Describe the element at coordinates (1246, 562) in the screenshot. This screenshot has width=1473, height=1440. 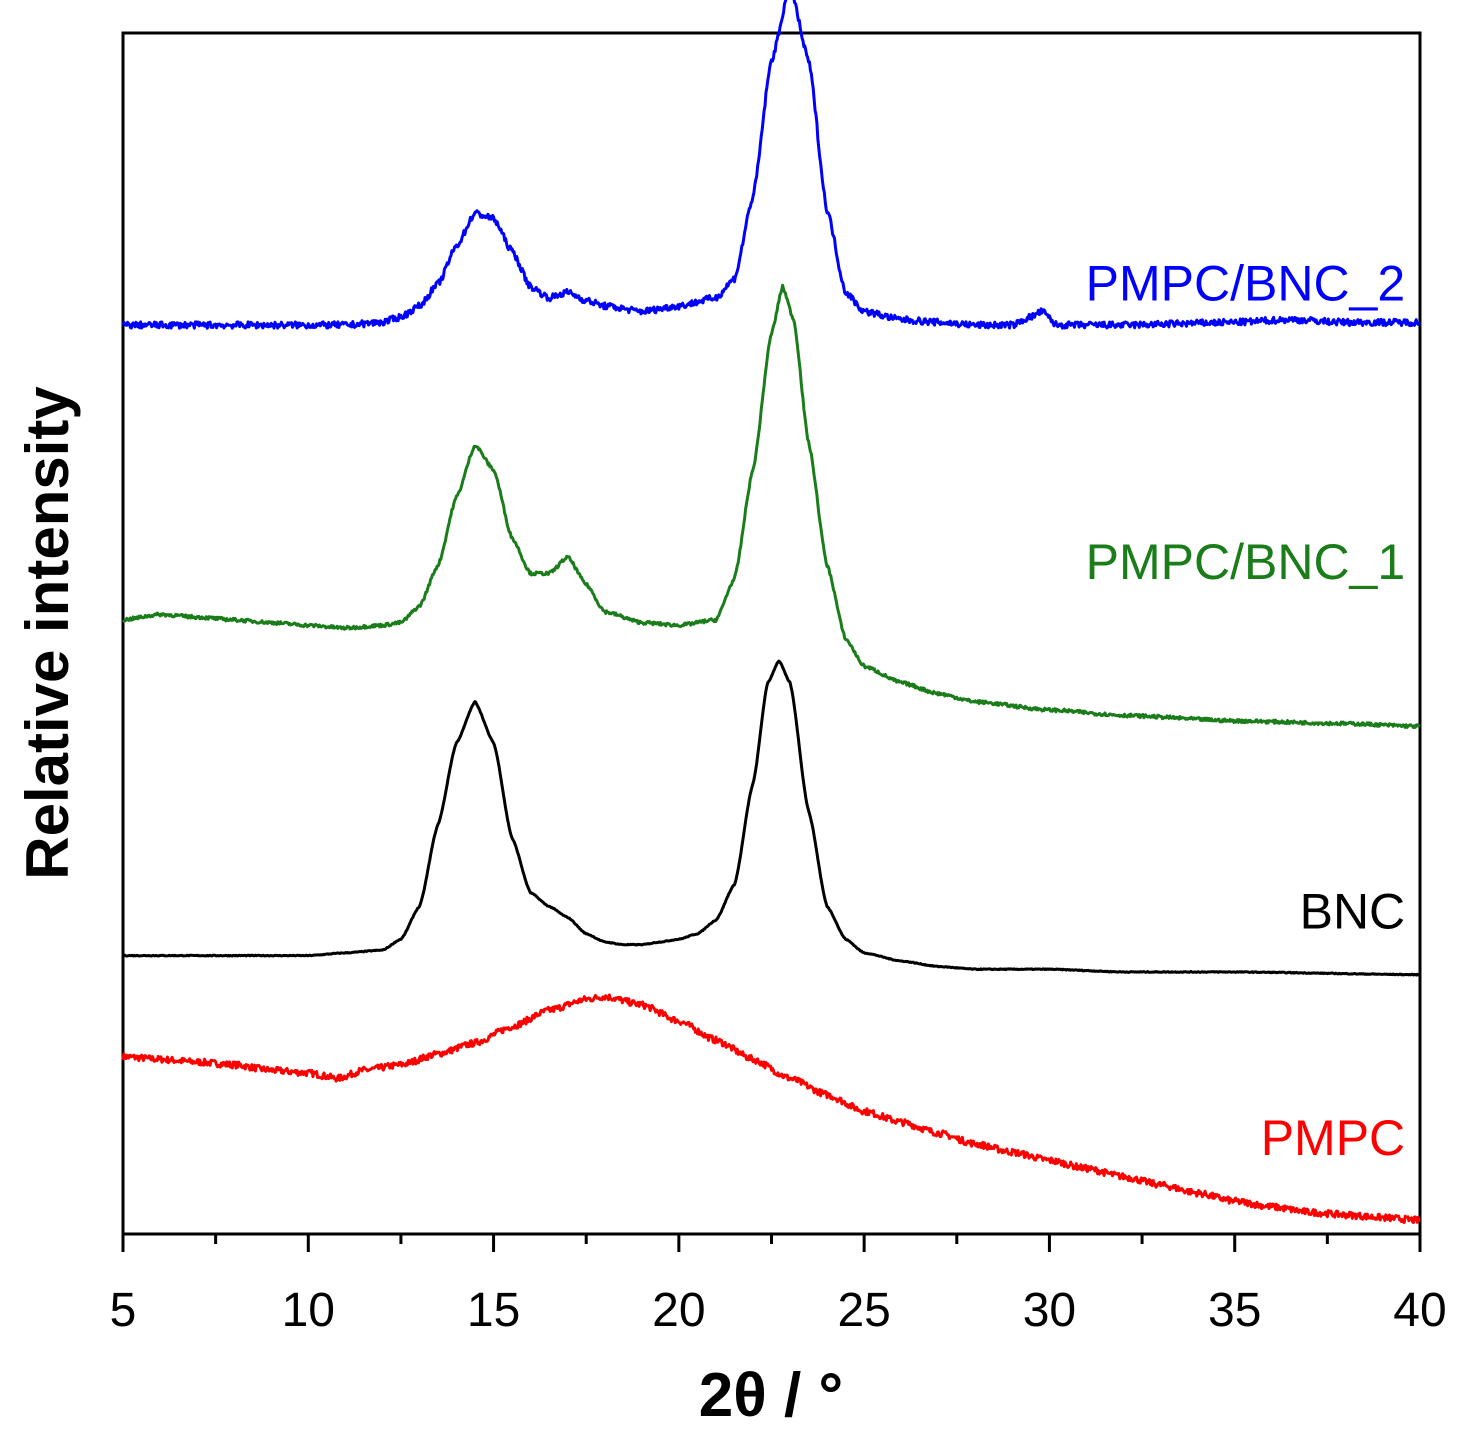
I see `series-label-pmpc-bnc-1: PMPC/BNC_1` at that location.